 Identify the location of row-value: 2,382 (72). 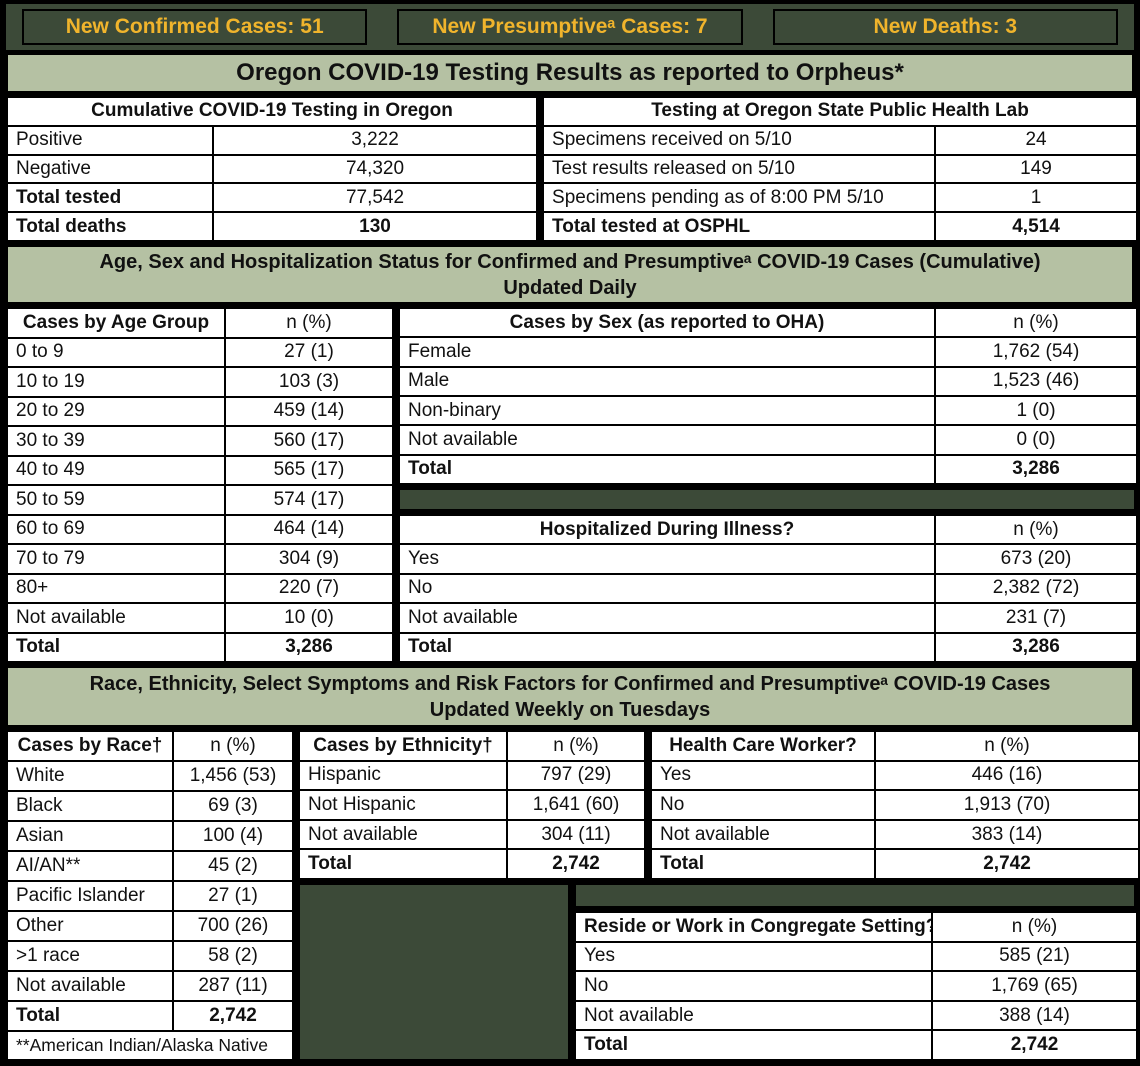
(1036, 588).